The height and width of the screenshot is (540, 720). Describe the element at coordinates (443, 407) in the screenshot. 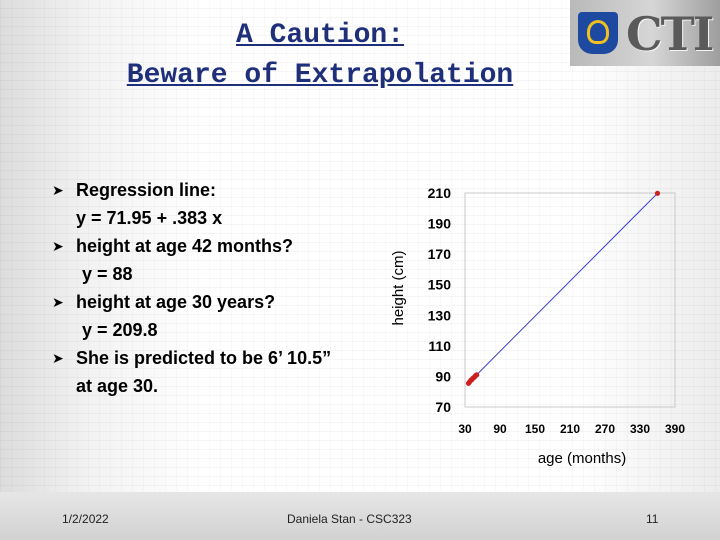

I see `y-tick-label: 70` at that location.